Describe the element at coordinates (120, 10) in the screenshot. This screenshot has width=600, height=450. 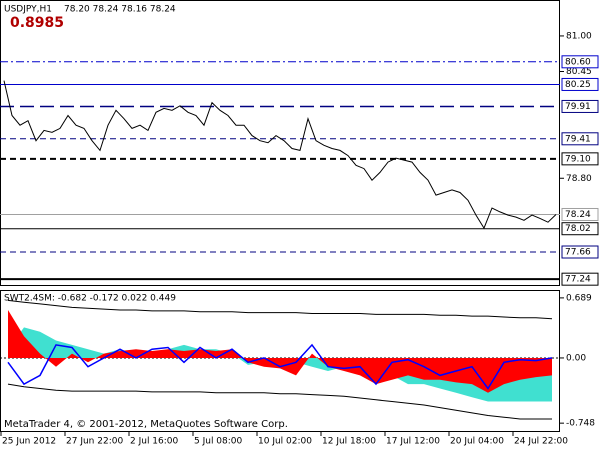
I see `ohlc: 78.20 78.24 78.16 78.24` at that location.